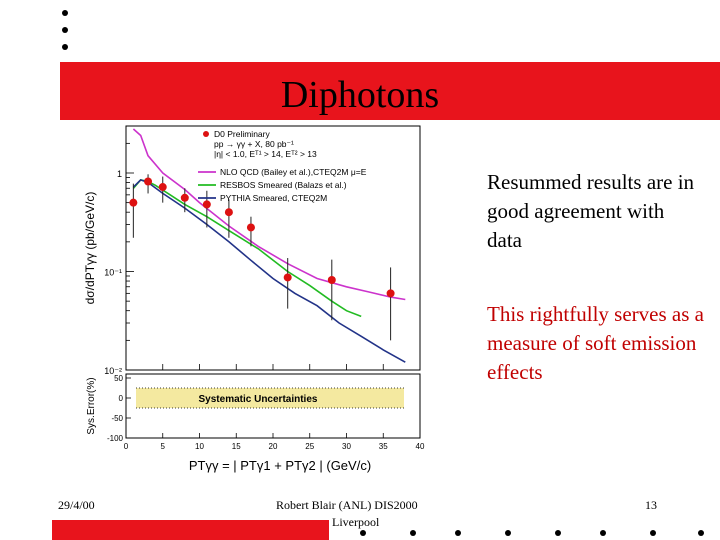 The image size is (720, 540). I want to click on systematic-band, so click(270, 398).